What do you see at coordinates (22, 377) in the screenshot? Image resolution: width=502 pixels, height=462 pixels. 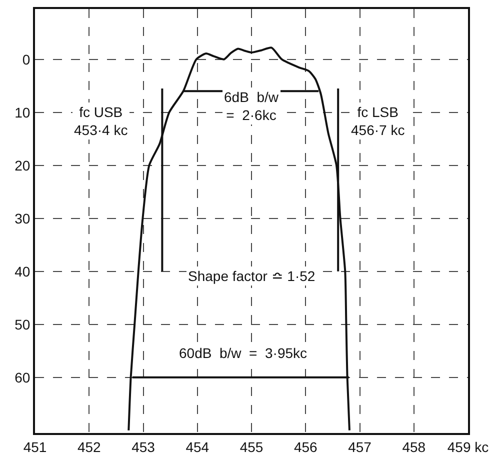 I see `y-tick-label: 60` at bounding box center [22, 377].